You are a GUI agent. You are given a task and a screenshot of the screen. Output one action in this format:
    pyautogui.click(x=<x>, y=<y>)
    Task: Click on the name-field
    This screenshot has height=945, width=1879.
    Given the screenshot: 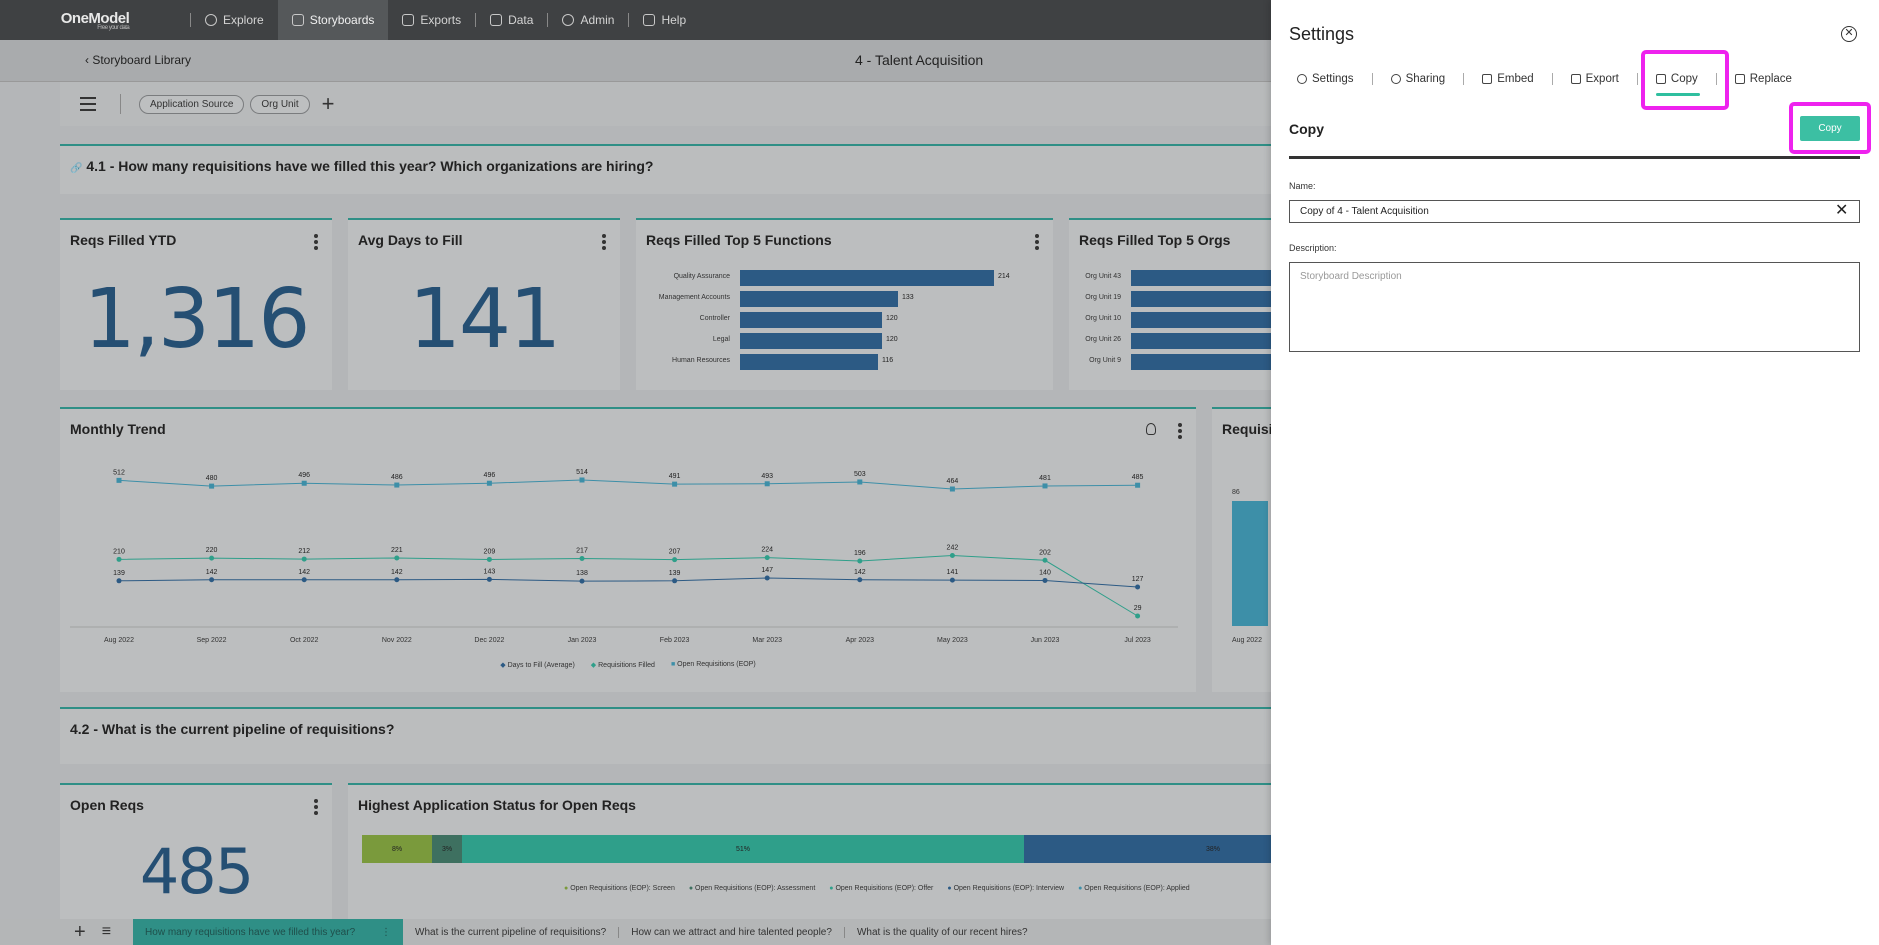 What is the action you would take?
    pyautogui.click(x=1574, y=211)
    